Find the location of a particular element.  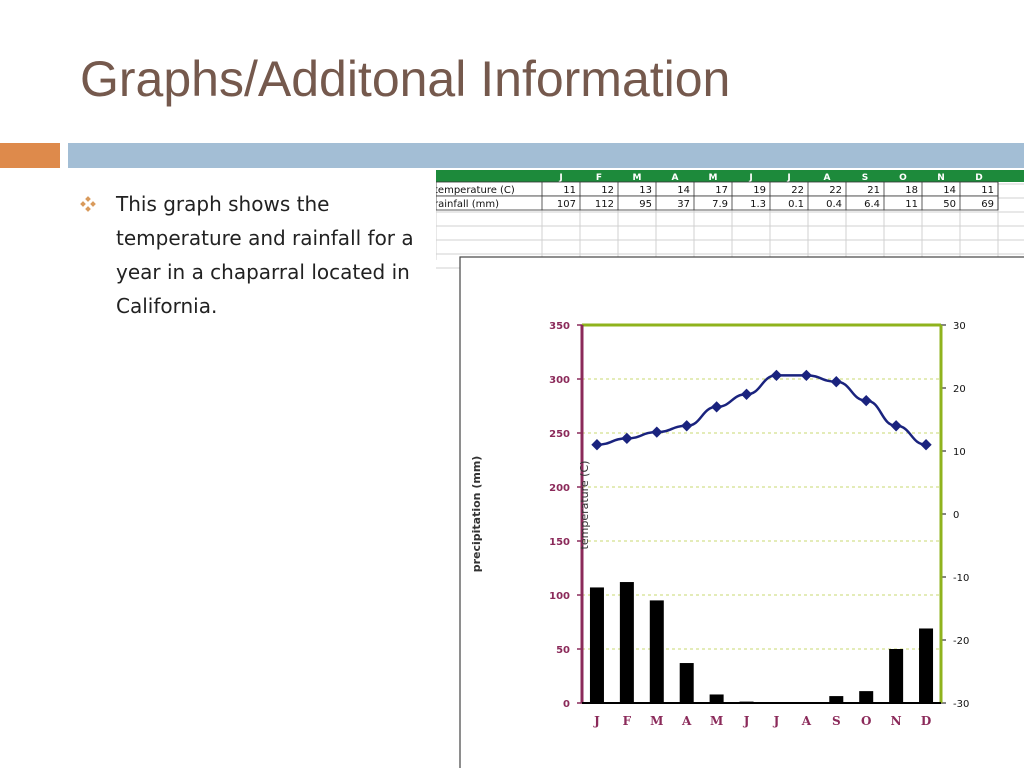

y-tick-label: 350 is located at coordinates (559, 326).